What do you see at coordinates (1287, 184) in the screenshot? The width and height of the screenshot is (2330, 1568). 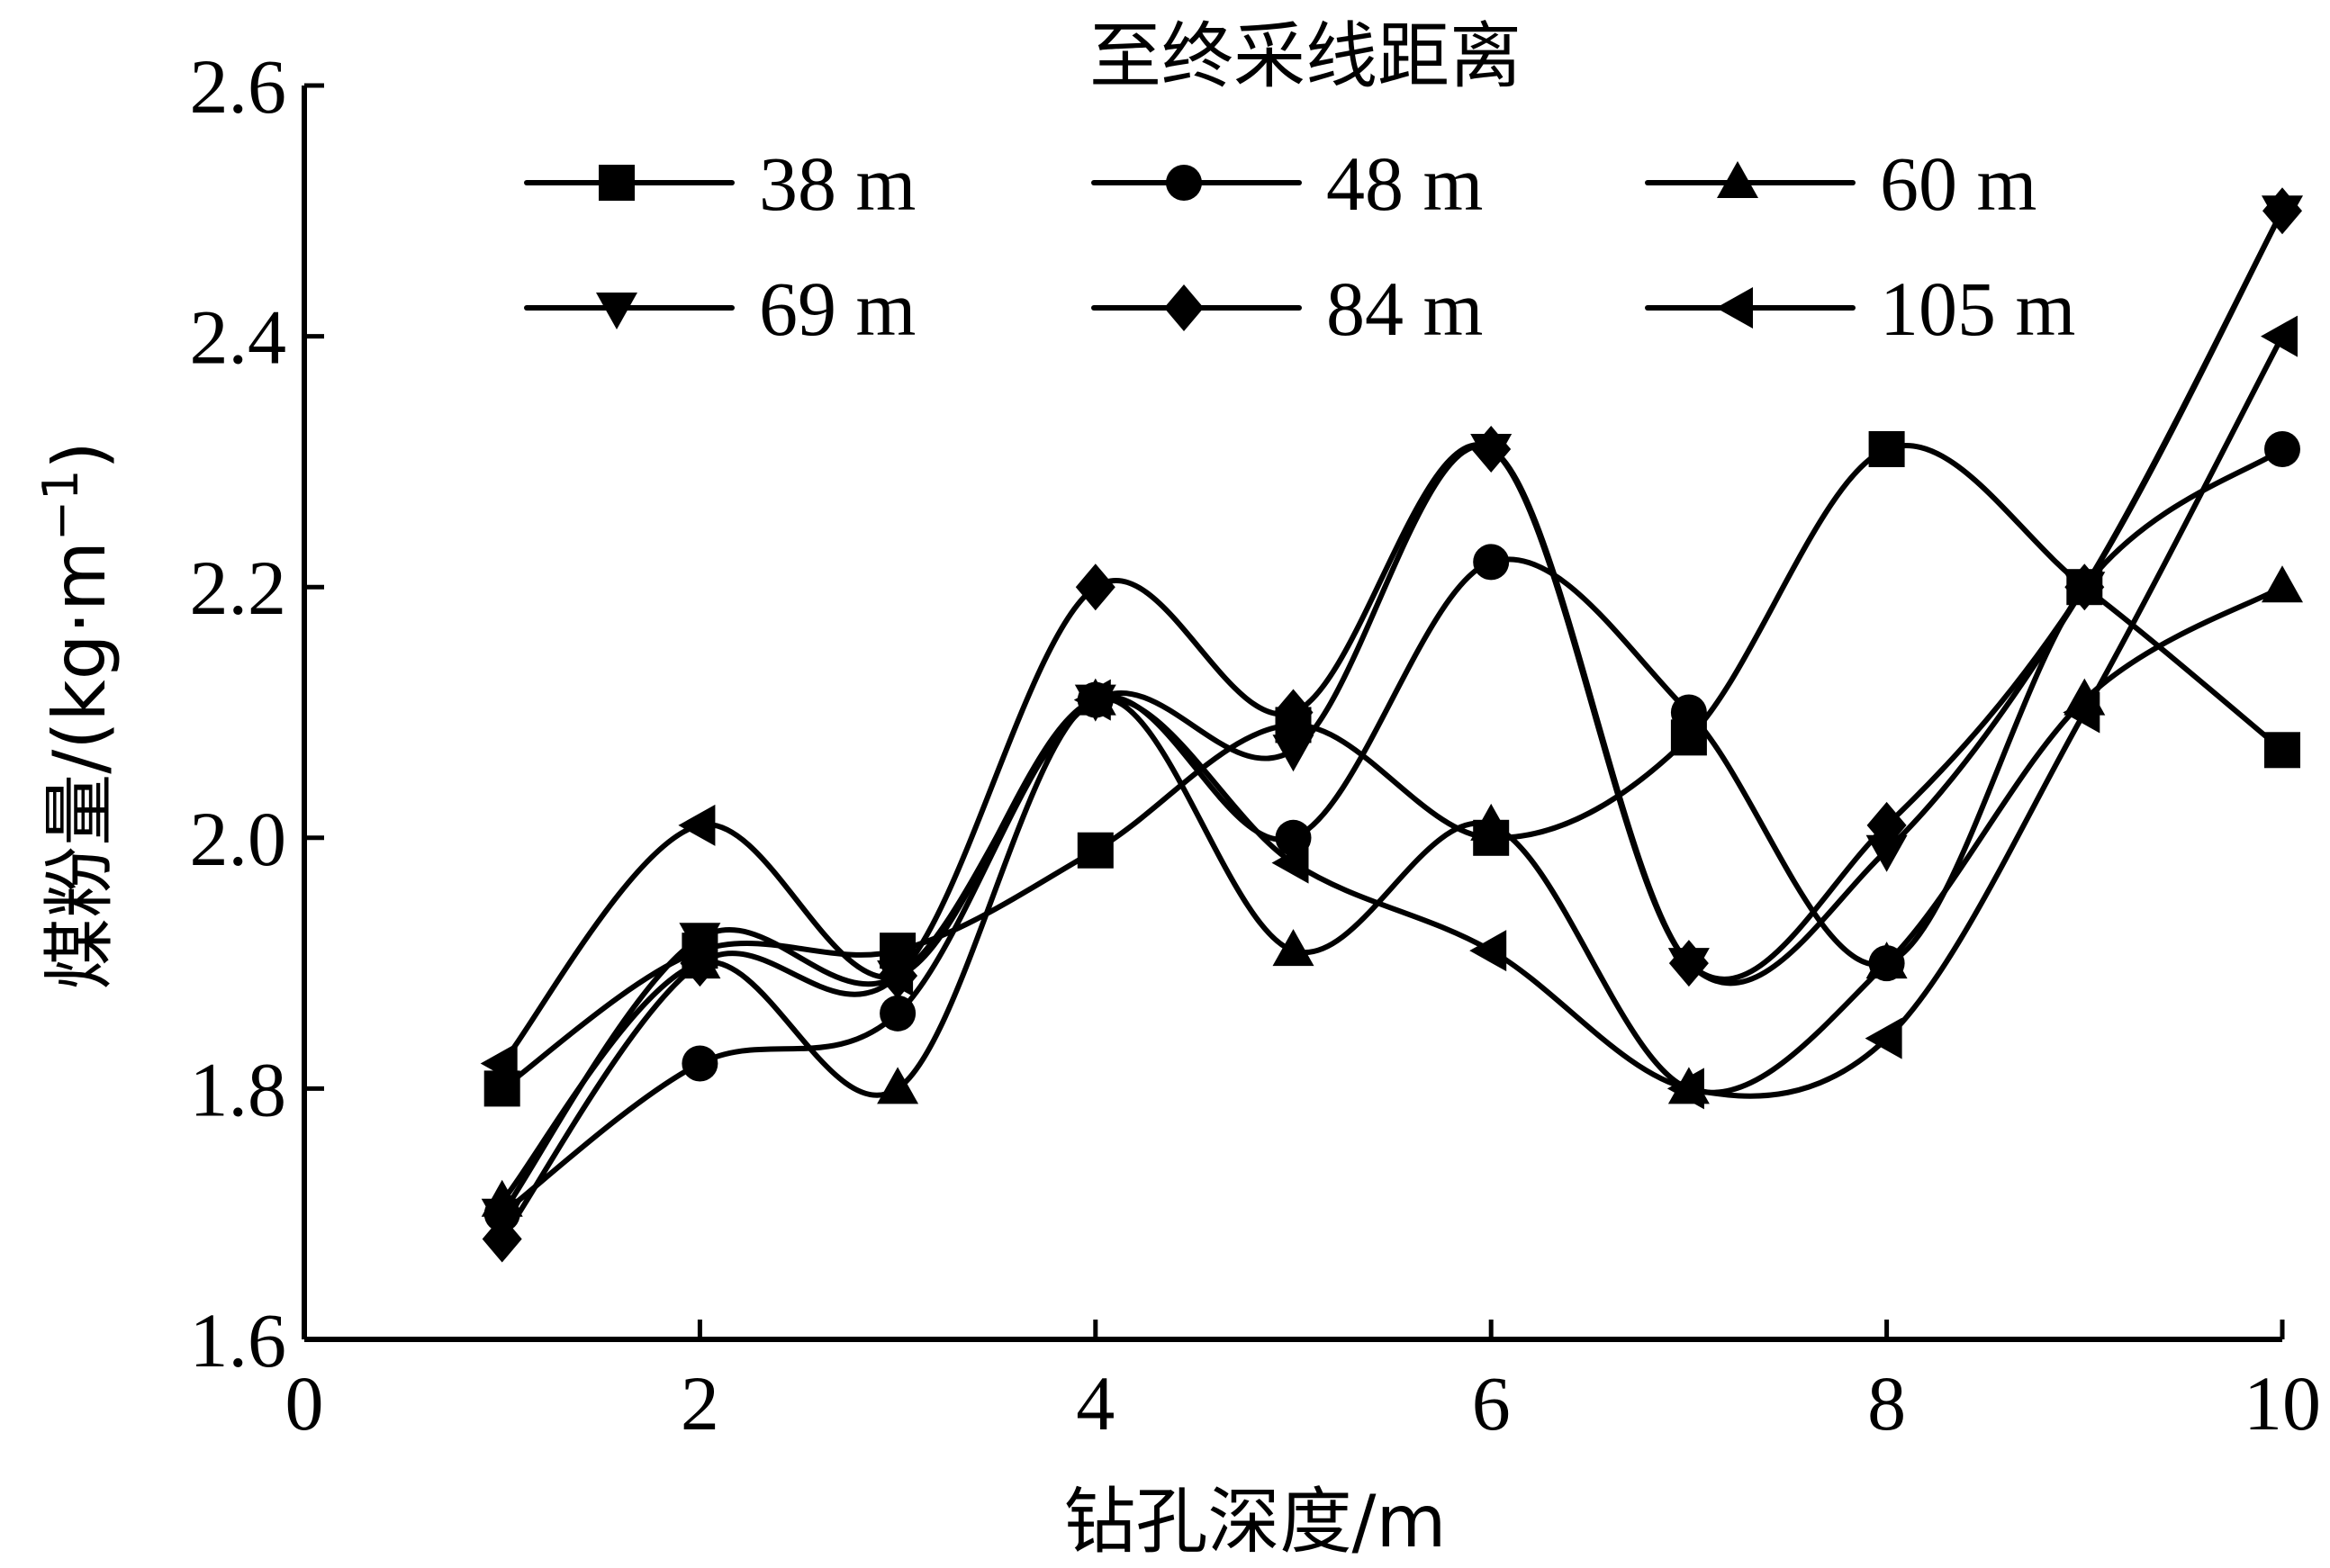 I see `legend-item-48m: 48 m` at bounding box center [1287, 184].